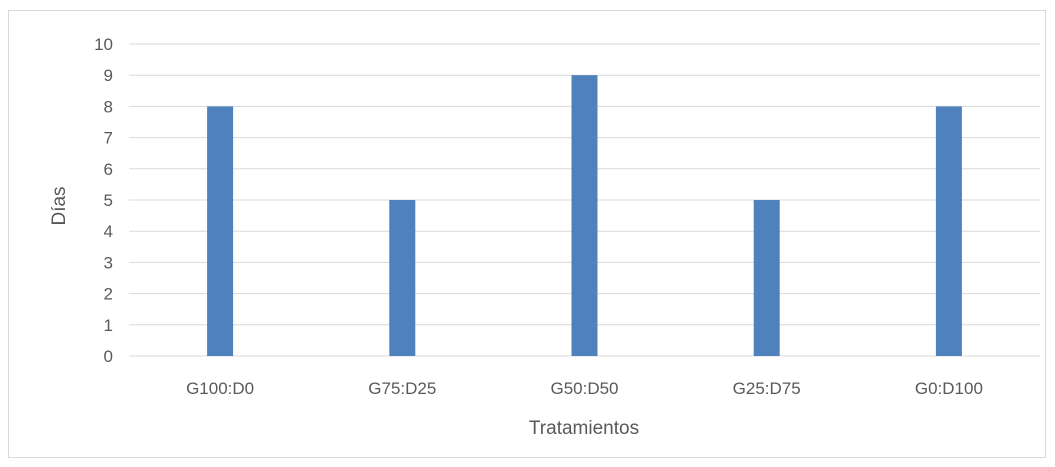 Image resolution: width=1055 pixels, height=467 pixels. I want to click on y-tick-label: 4, so click(108, 231).